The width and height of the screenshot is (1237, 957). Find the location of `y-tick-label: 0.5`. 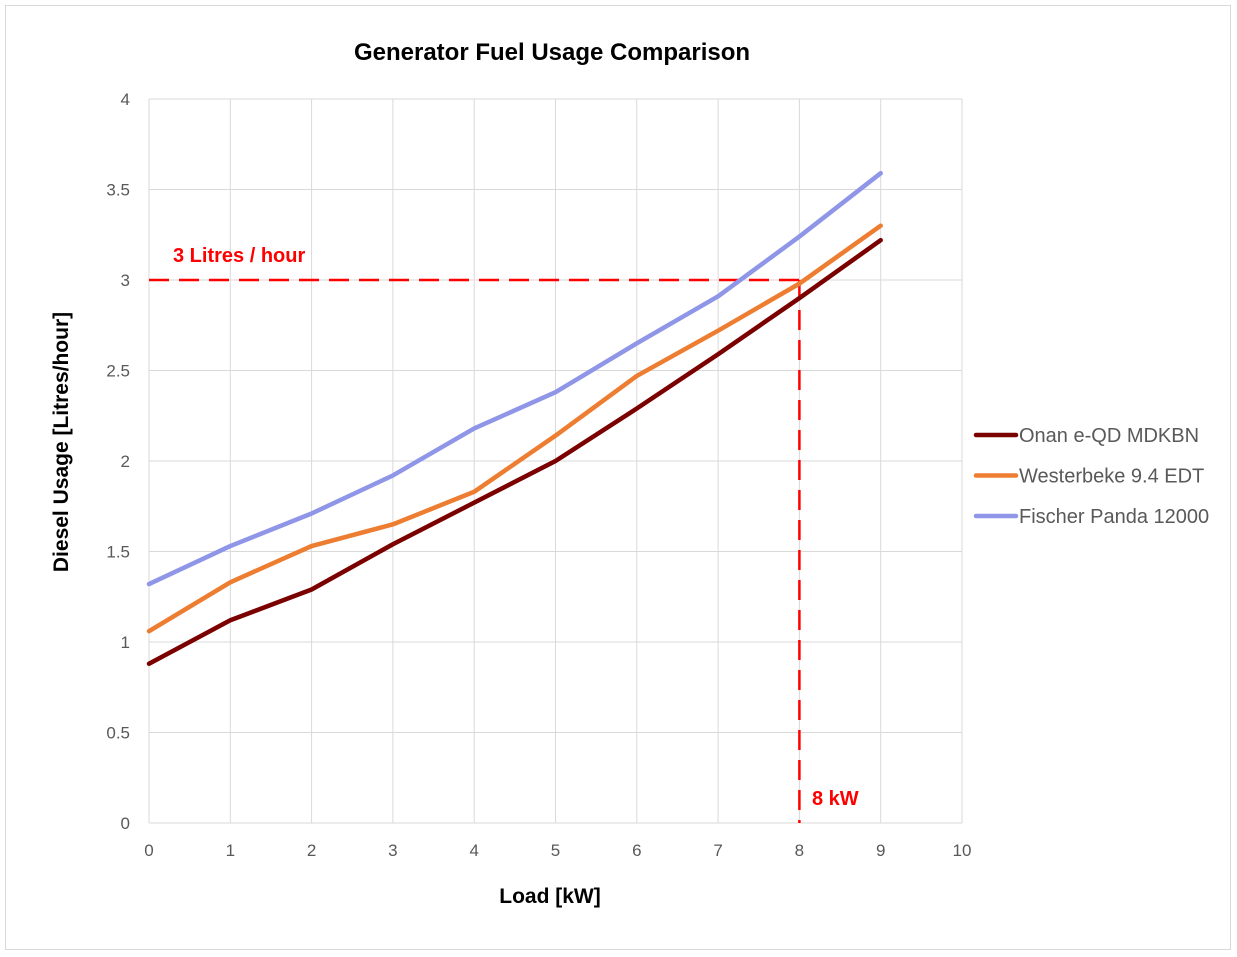

y-tick-label: 0.5 is located at coordinates (118, 733).